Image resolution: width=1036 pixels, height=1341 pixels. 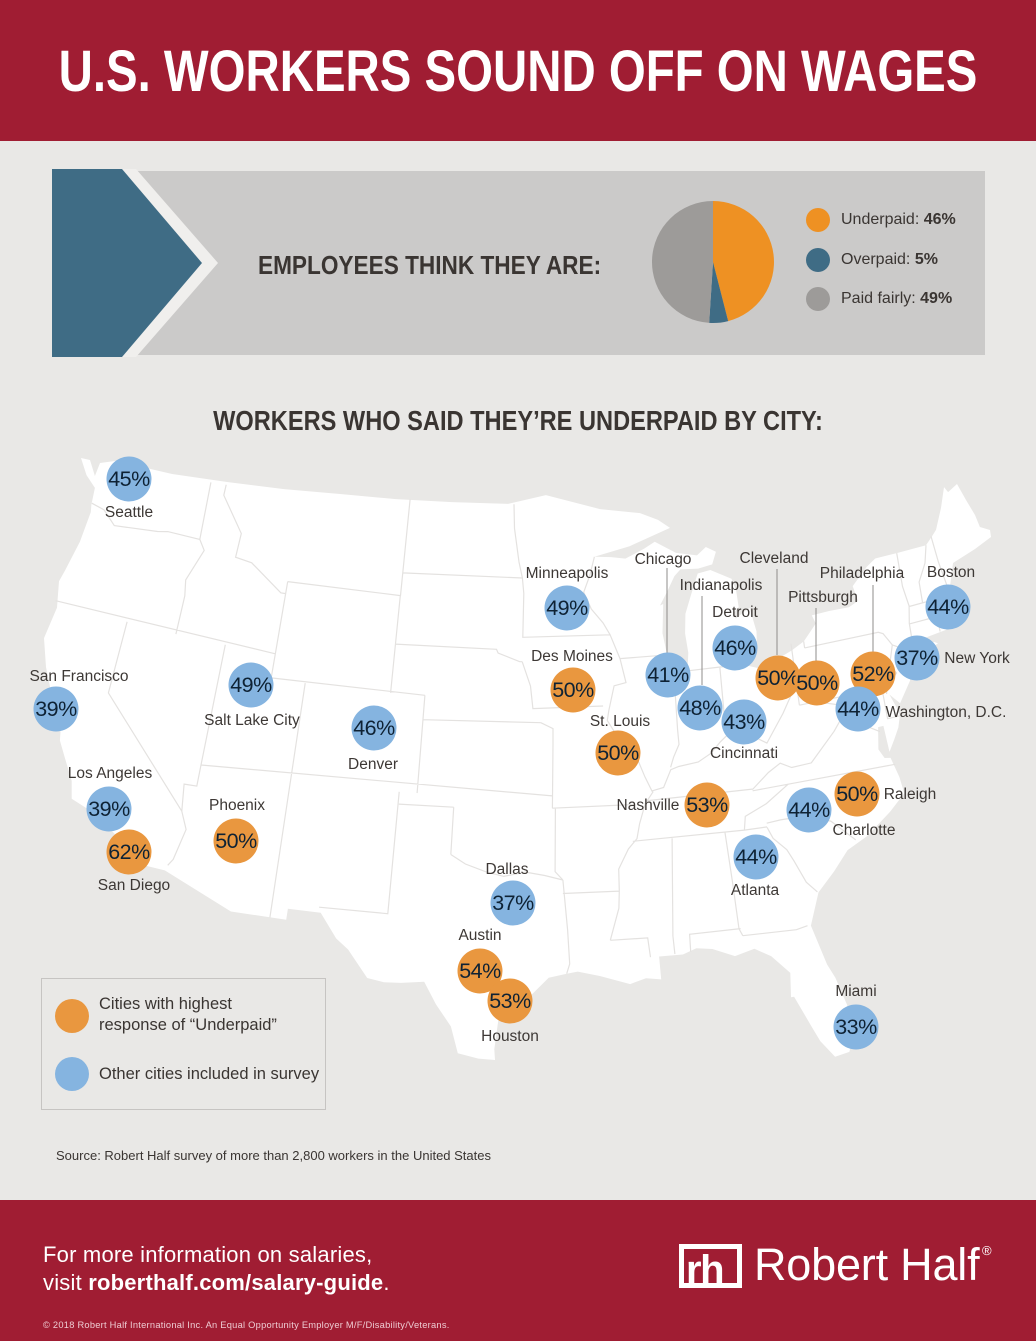 I want to click on svg-text: Denver, so click(x=373, y=764).